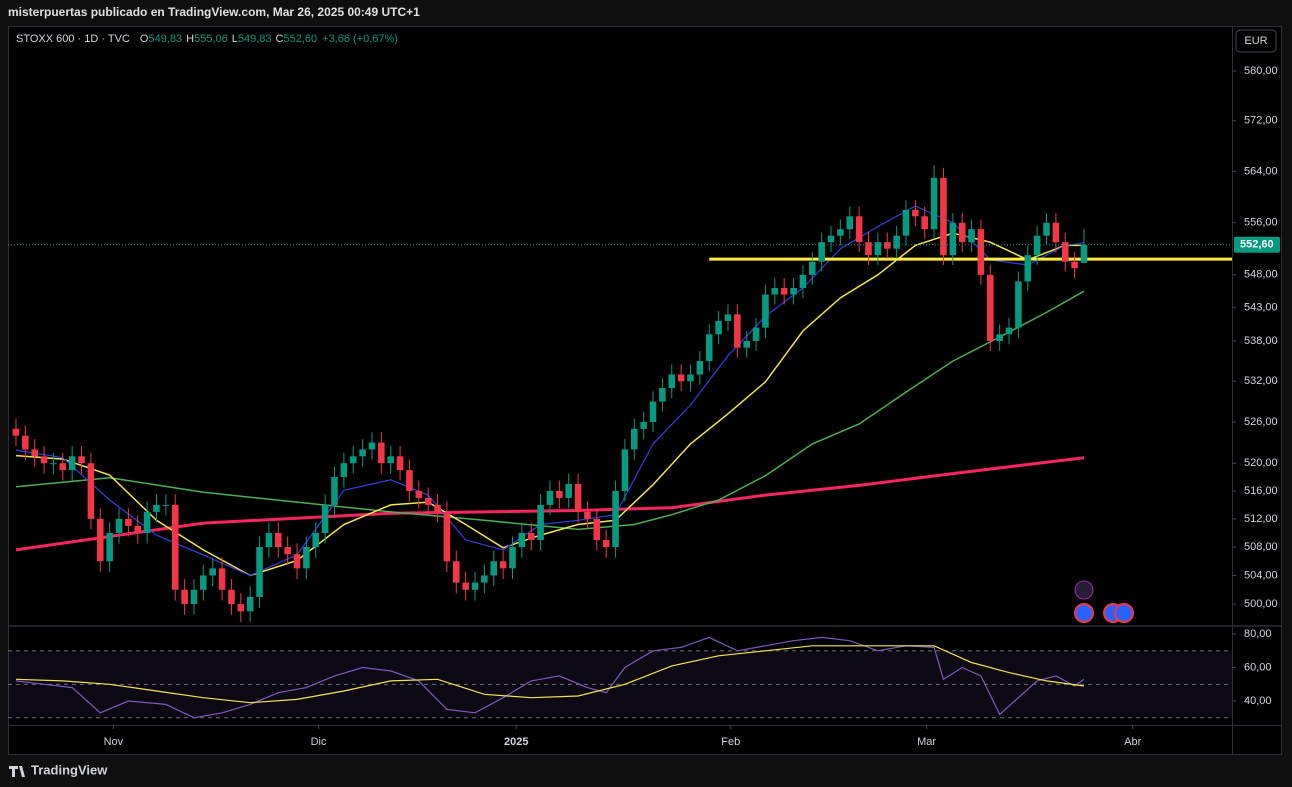 The height and width of the screenshot is (787, 1292). I want to click on x-tick-label: Nov, so click(114, 742).